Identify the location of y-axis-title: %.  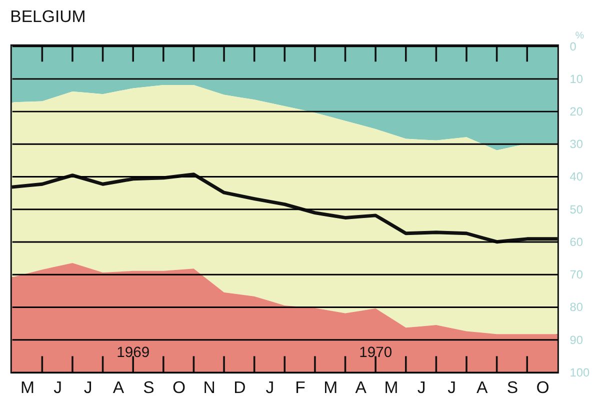
(579, 36).